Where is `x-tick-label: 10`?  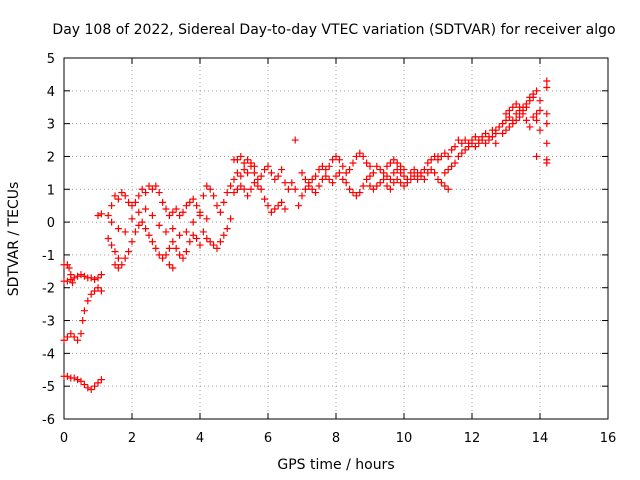 x-tick-label: 10 is located at coordinates (404, 438).